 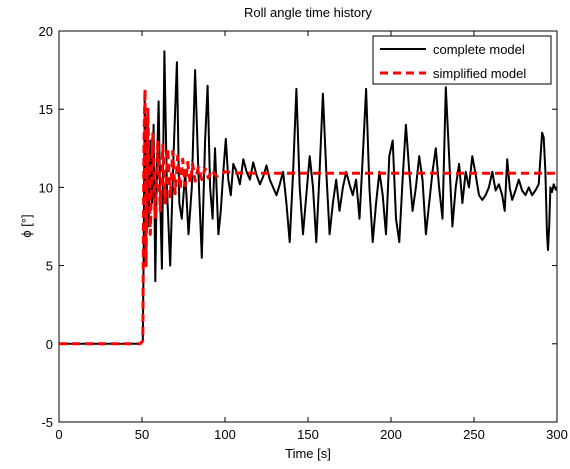 I want to click on x-tick-label: 250, so click(x=474, y=434).